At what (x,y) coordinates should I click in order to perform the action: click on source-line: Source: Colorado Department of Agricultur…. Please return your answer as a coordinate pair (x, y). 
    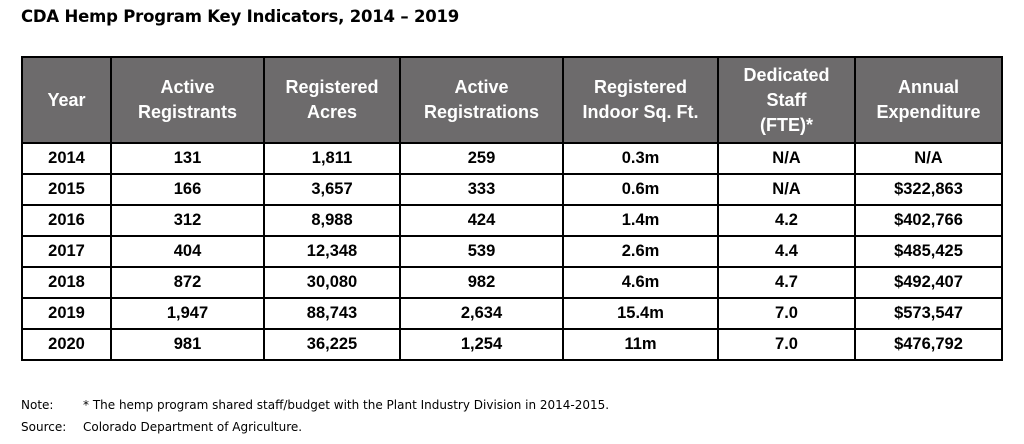
    Looking at the image, I should click on (161, 427).